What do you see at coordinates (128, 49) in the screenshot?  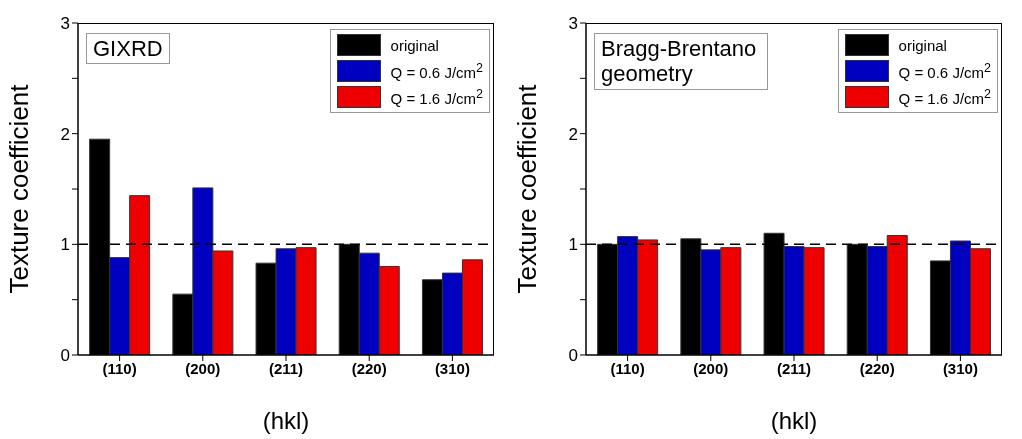 I see `annotation: GIXRD` at bounding box center [128, 49].